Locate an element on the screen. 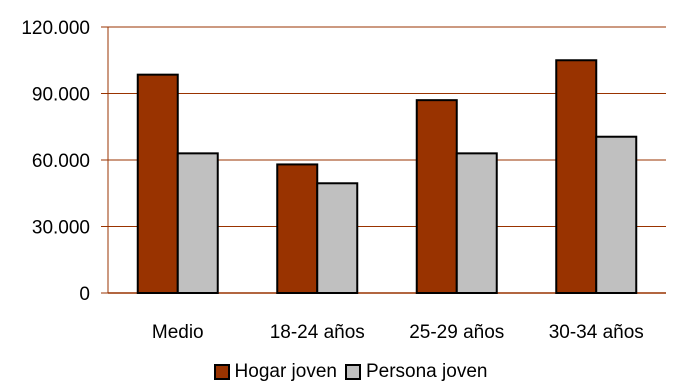 This screenshot has height=387, width=673. x-tick-label: 30-34 años is located at coordinates (596, 332).